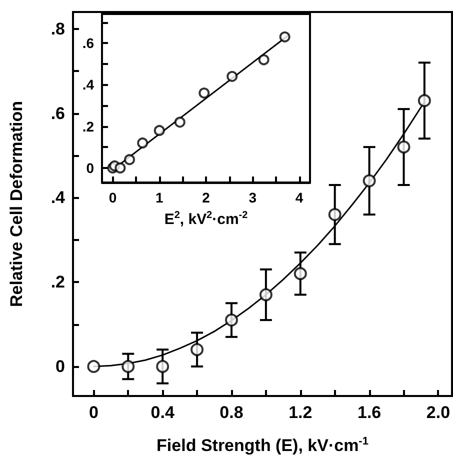 The width and height of the screenshot is (453, 463). What do you see at coordinates (162, 412) in the screenshot?
I see `x-tick-label: 0.4` at bounding box center [162, 412].